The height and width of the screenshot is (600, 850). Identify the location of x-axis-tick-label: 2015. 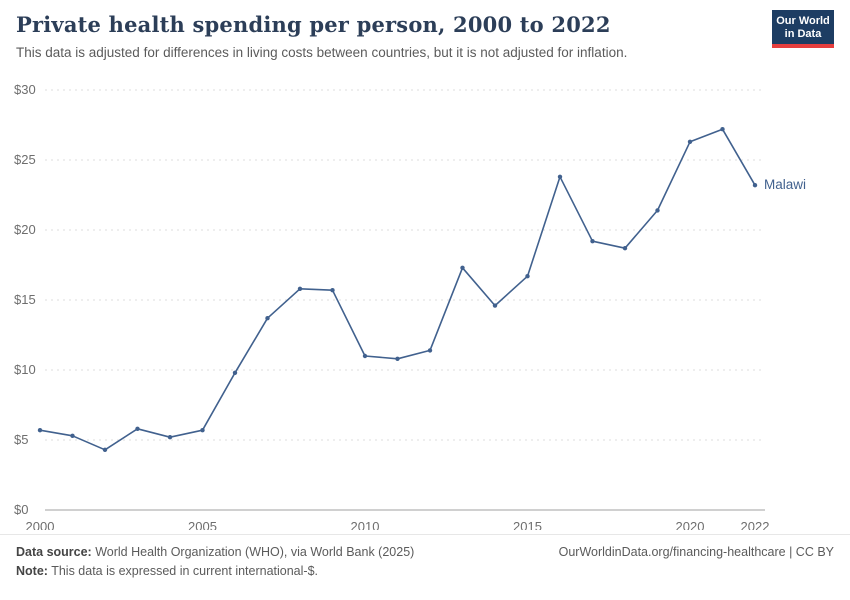
(527, 524).